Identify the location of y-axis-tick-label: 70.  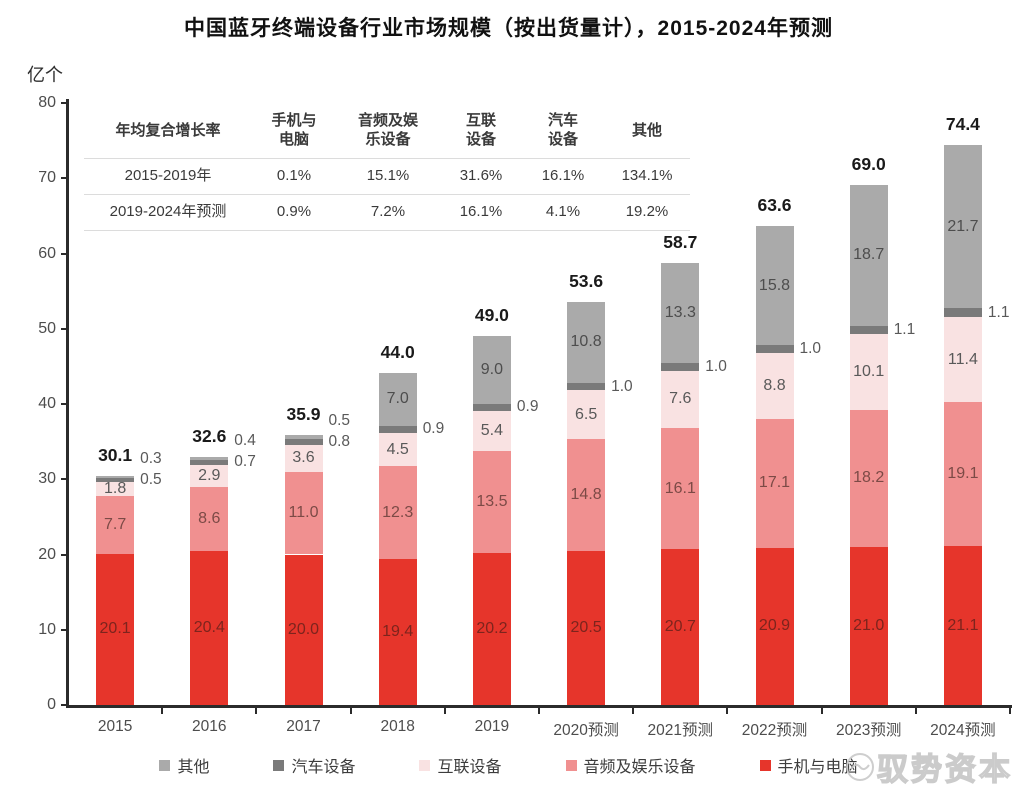
(47, 178).